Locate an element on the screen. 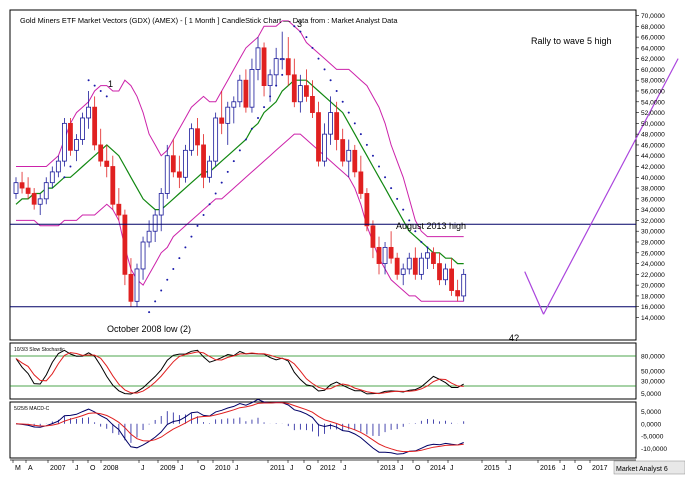 The image size is (685, 484). stochastic-d-line is located at coordinates (239, 373).